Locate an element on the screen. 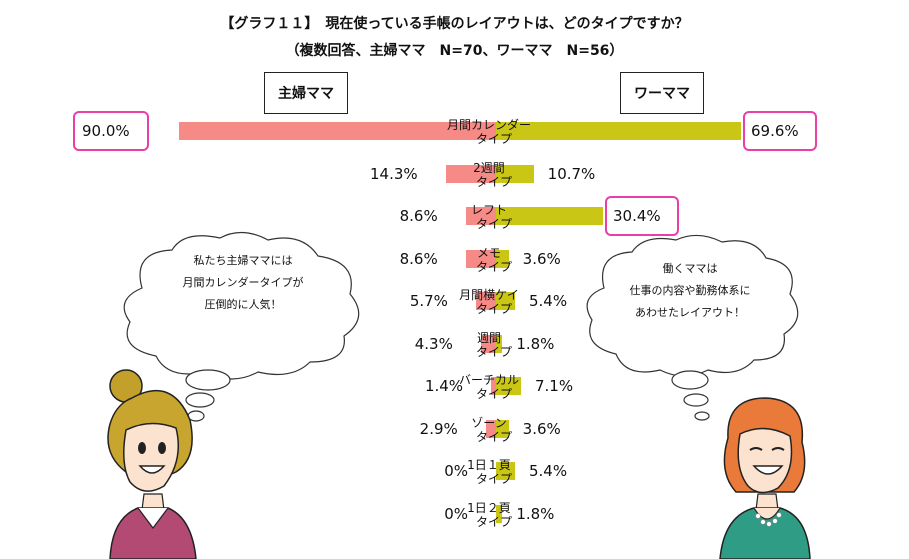 This screenshot has width=909, height=559. chart-title: 【グラフ１１】 現在使っている手帳のレイアウトは、どのタイプですか？ is located at coordinates (454, 24).